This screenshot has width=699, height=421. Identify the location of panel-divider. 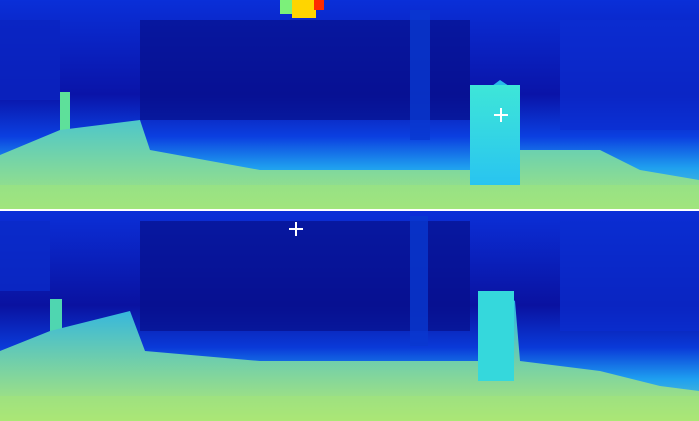
(349, 210).